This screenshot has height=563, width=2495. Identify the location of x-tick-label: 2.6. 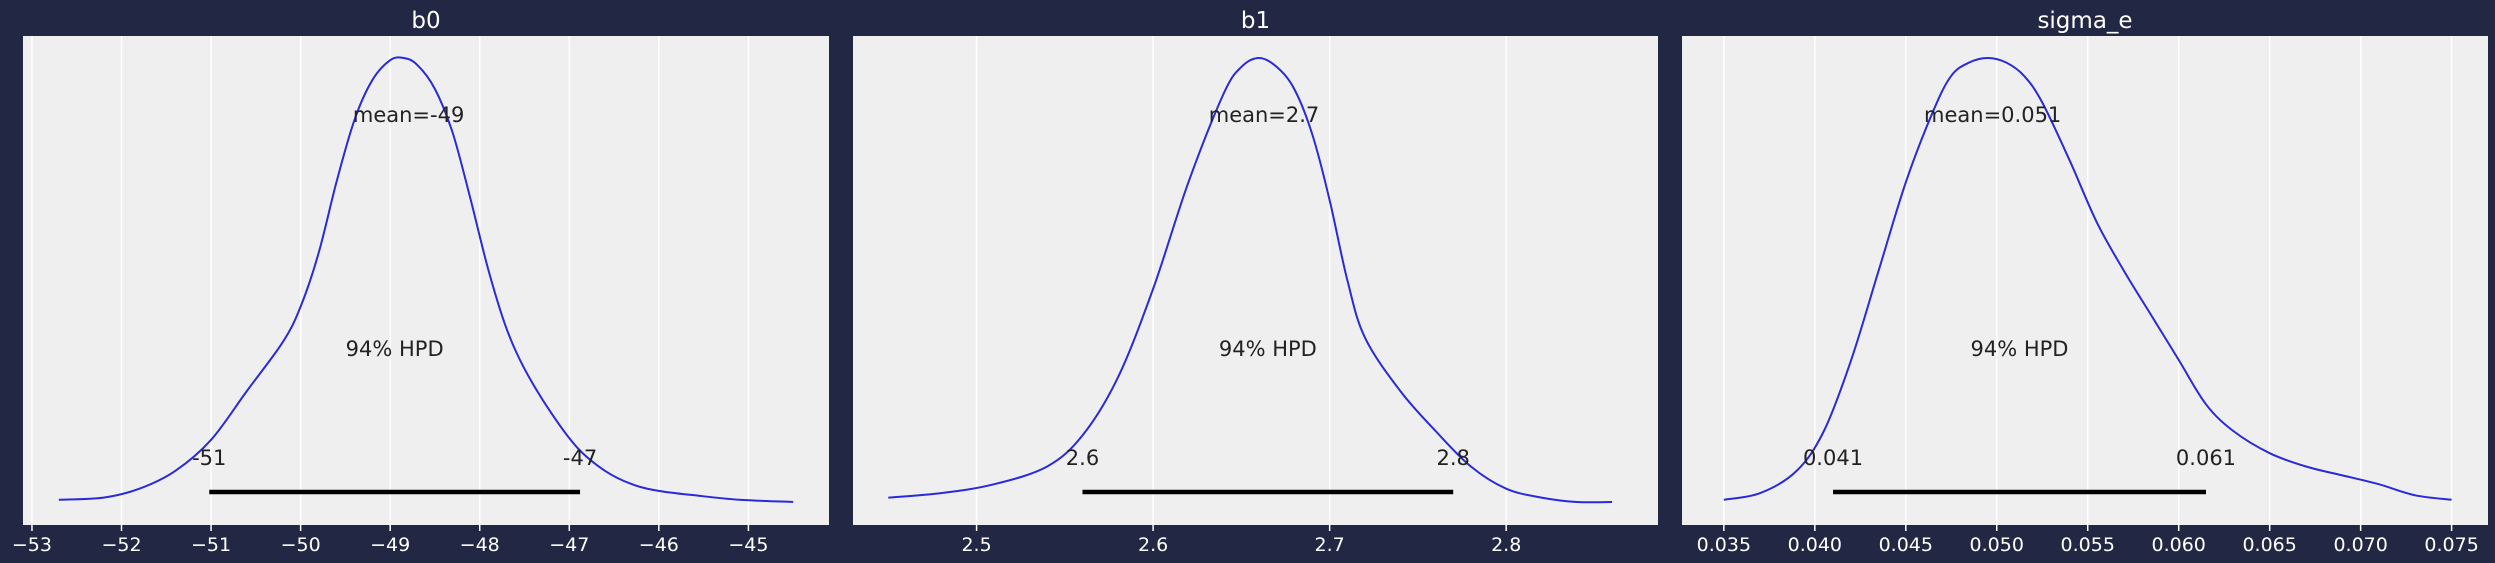
(1153, 545).